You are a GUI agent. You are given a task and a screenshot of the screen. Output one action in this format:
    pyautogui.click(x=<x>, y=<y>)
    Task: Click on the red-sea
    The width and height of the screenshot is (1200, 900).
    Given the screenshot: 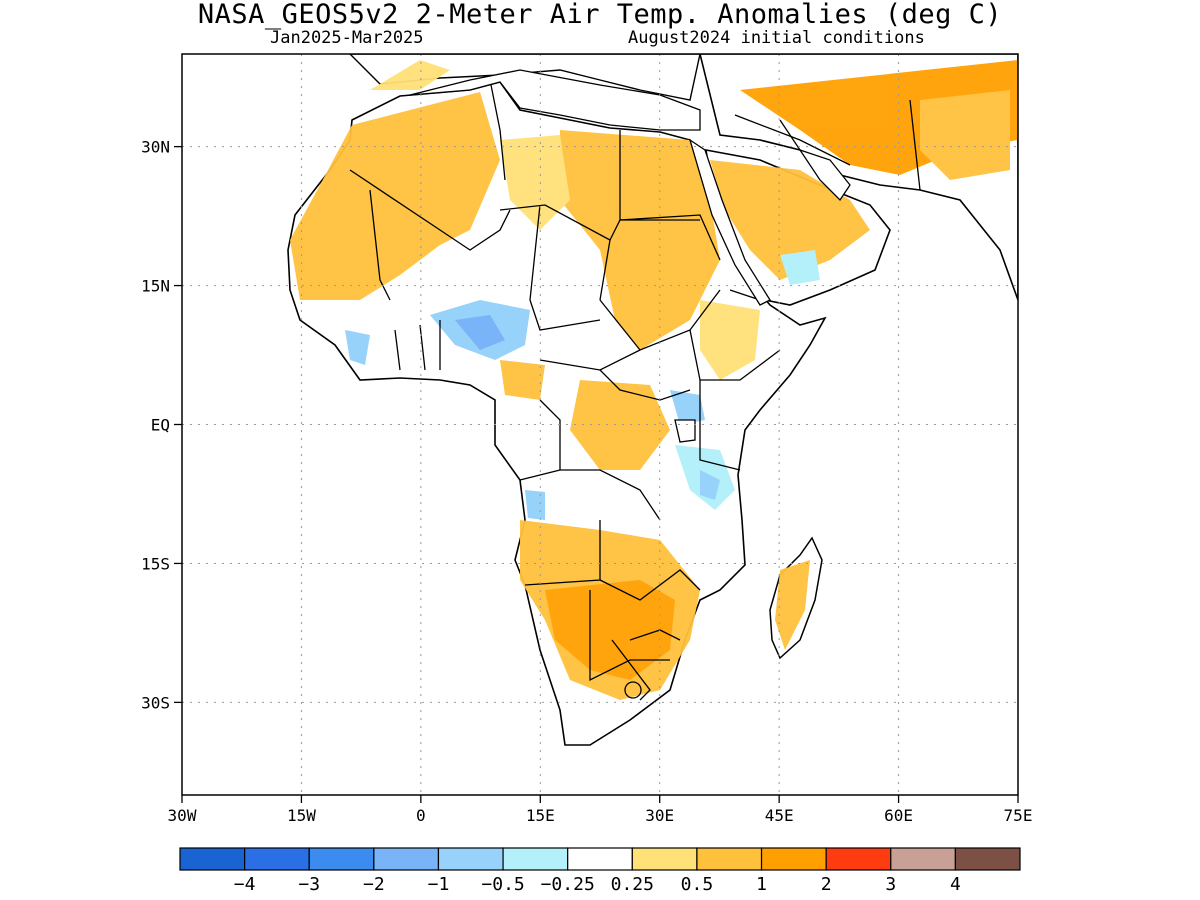 What is the action you would take?
    pyautogui.click(x=729, y=222)
    